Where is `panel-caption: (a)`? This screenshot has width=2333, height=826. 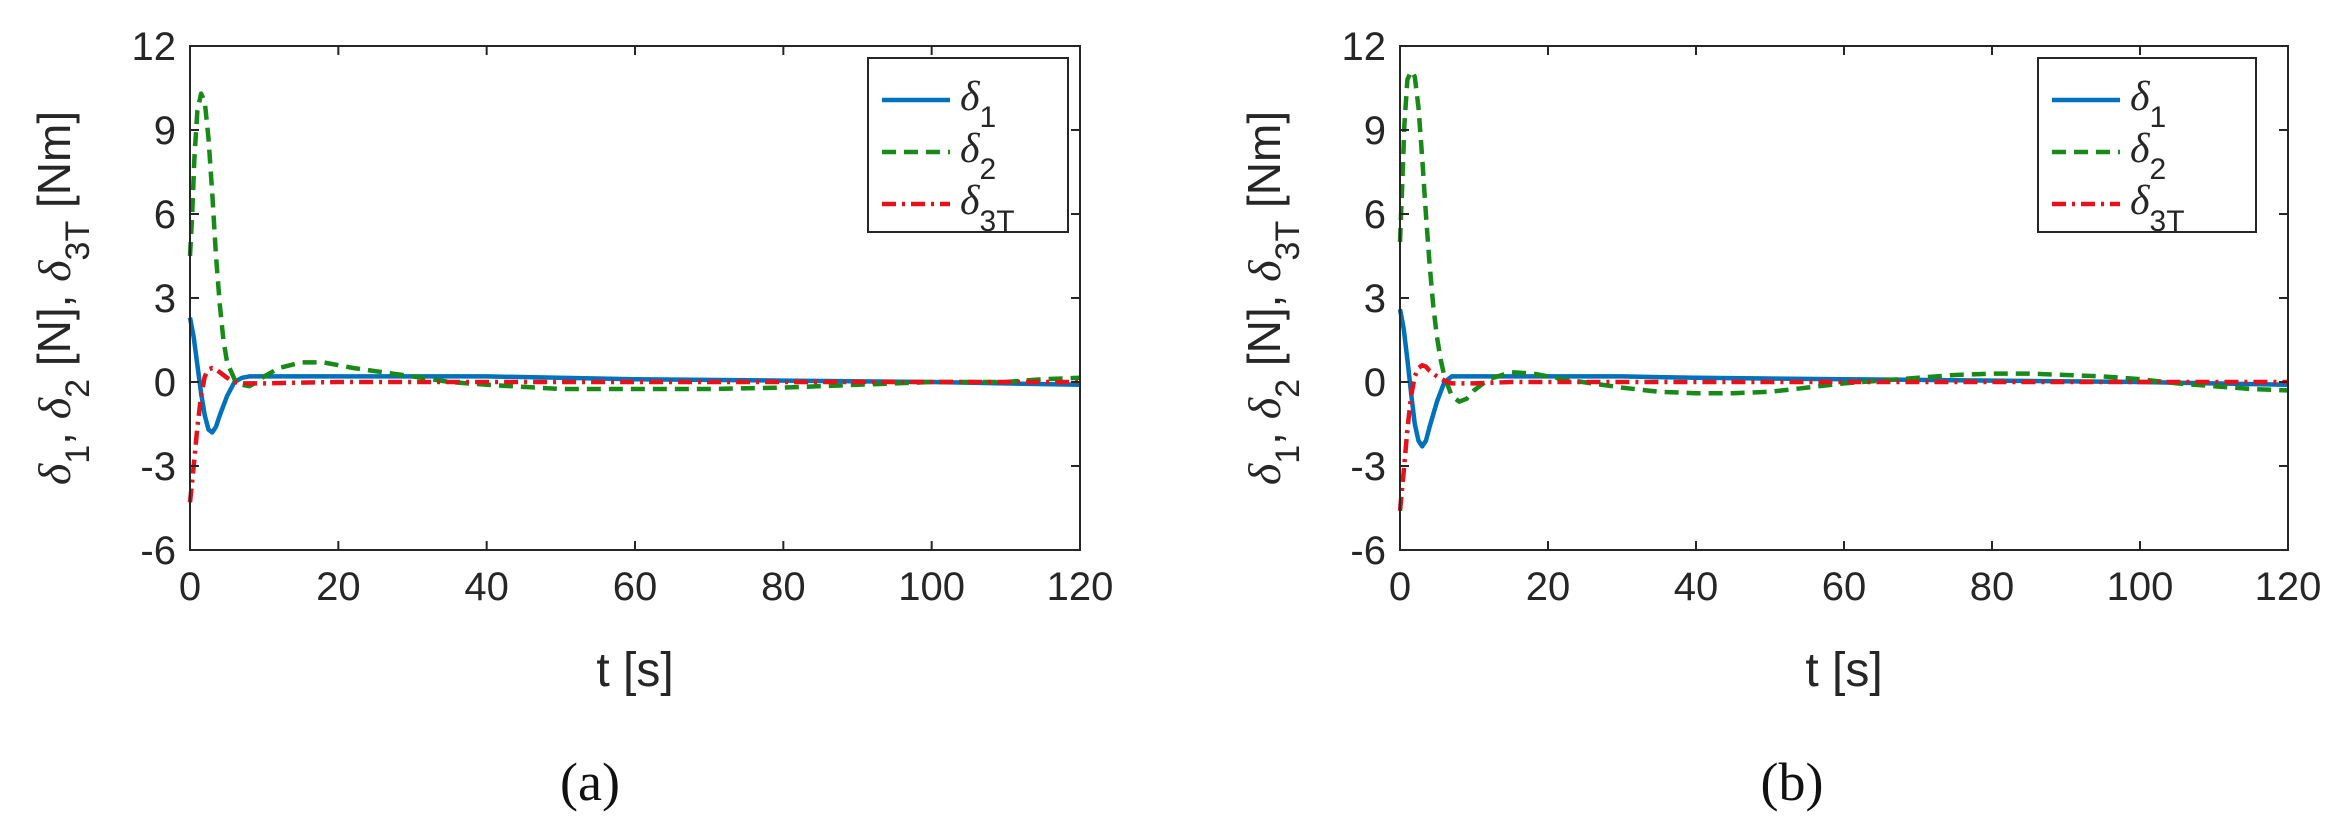 panel-caption: (a) is located at coordinates (590, 782).